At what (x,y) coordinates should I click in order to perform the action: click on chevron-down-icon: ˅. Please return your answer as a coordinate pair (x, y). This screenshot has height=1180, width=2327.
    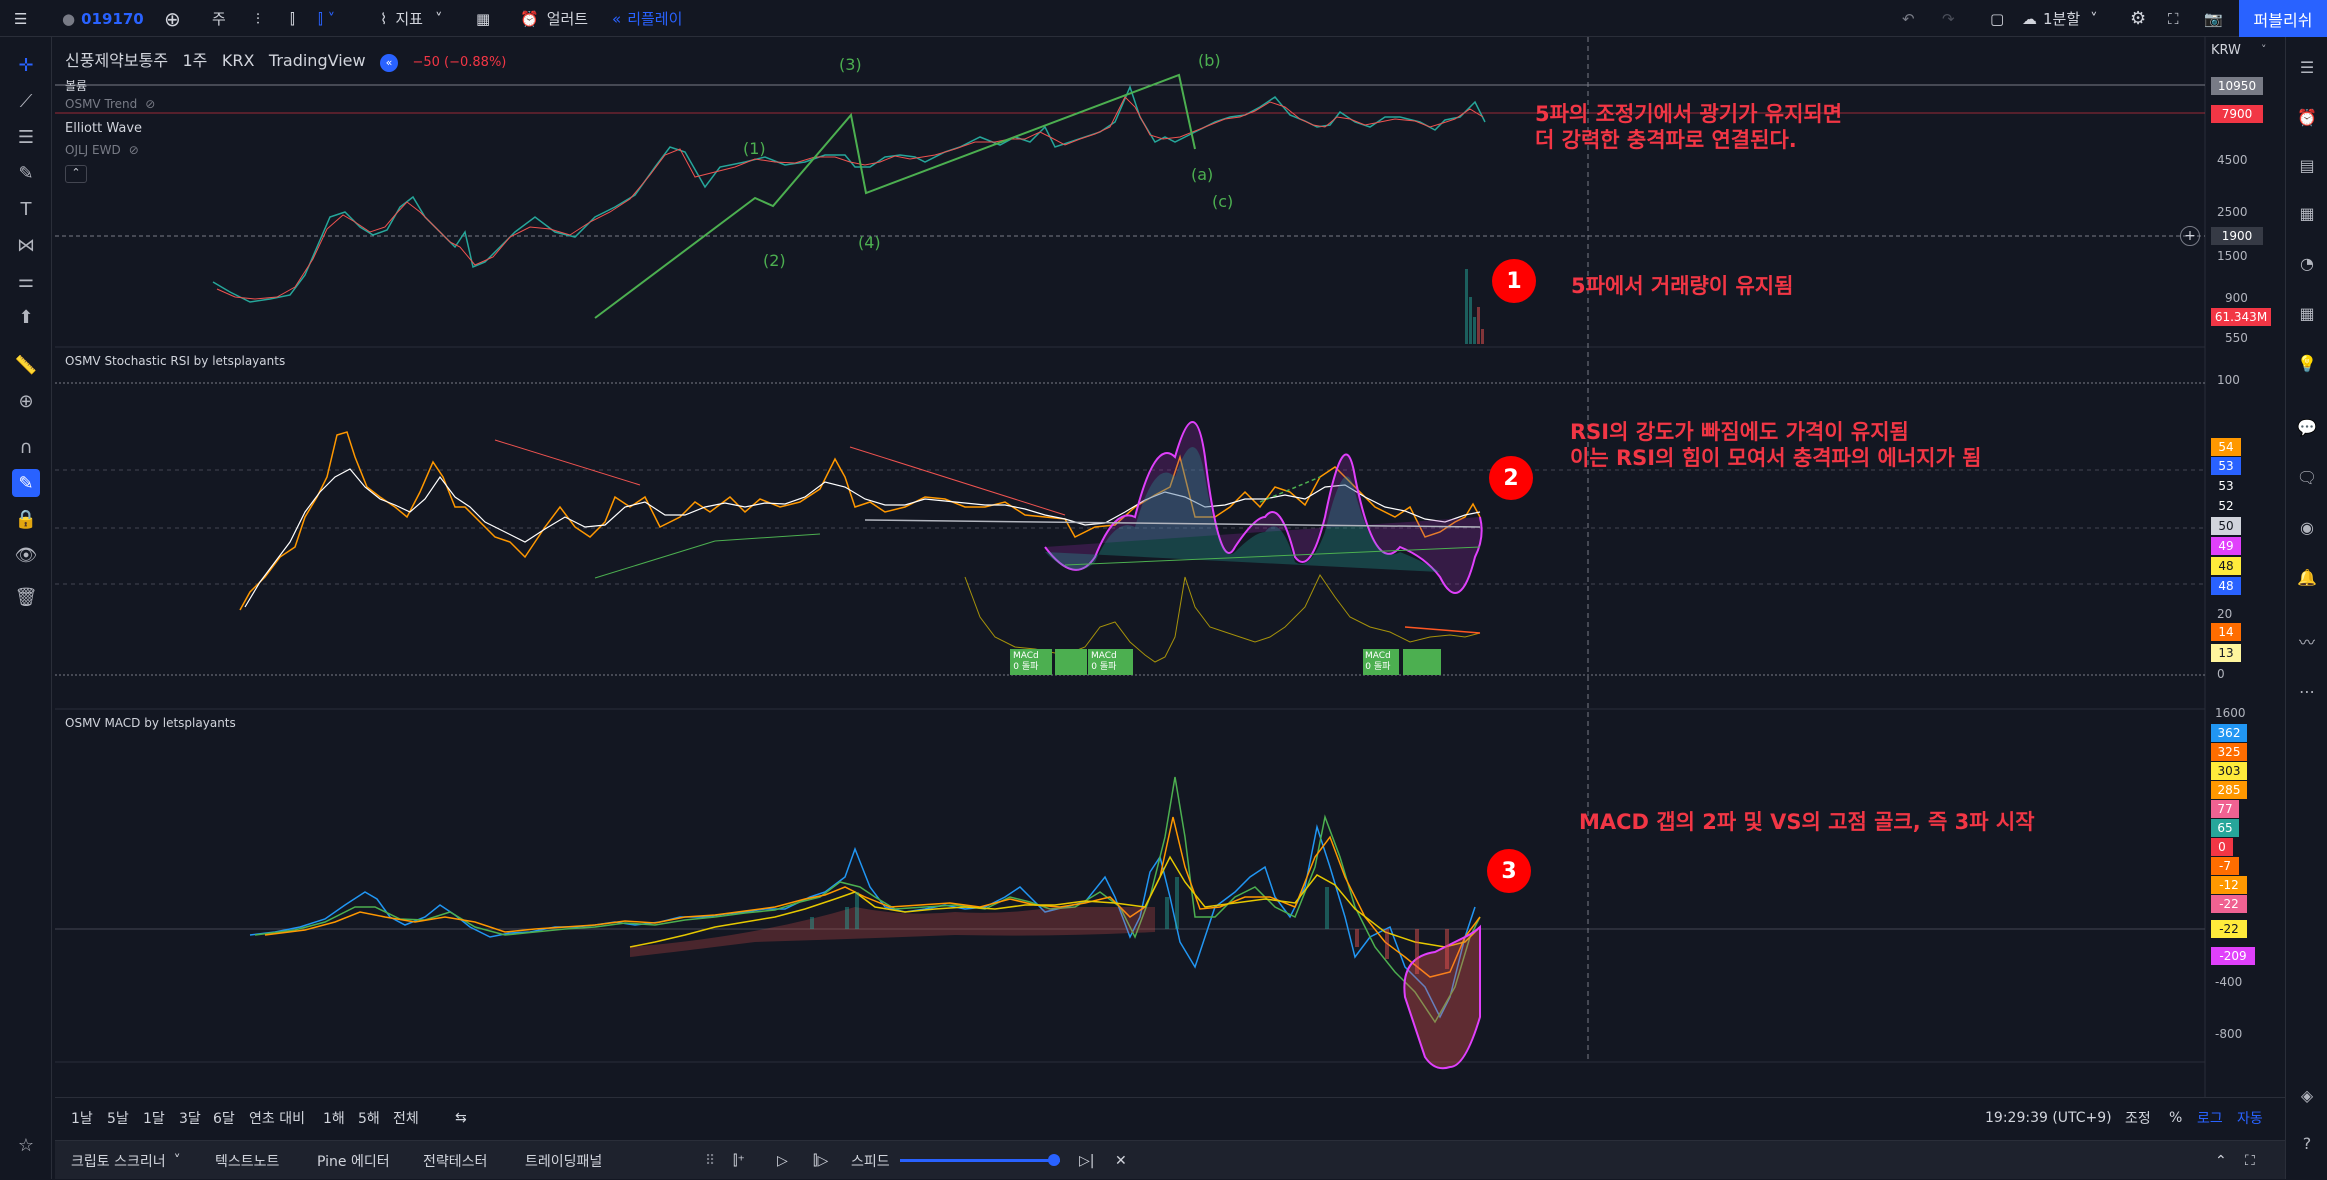
    Looking at the image, I should click on (2264, 49).